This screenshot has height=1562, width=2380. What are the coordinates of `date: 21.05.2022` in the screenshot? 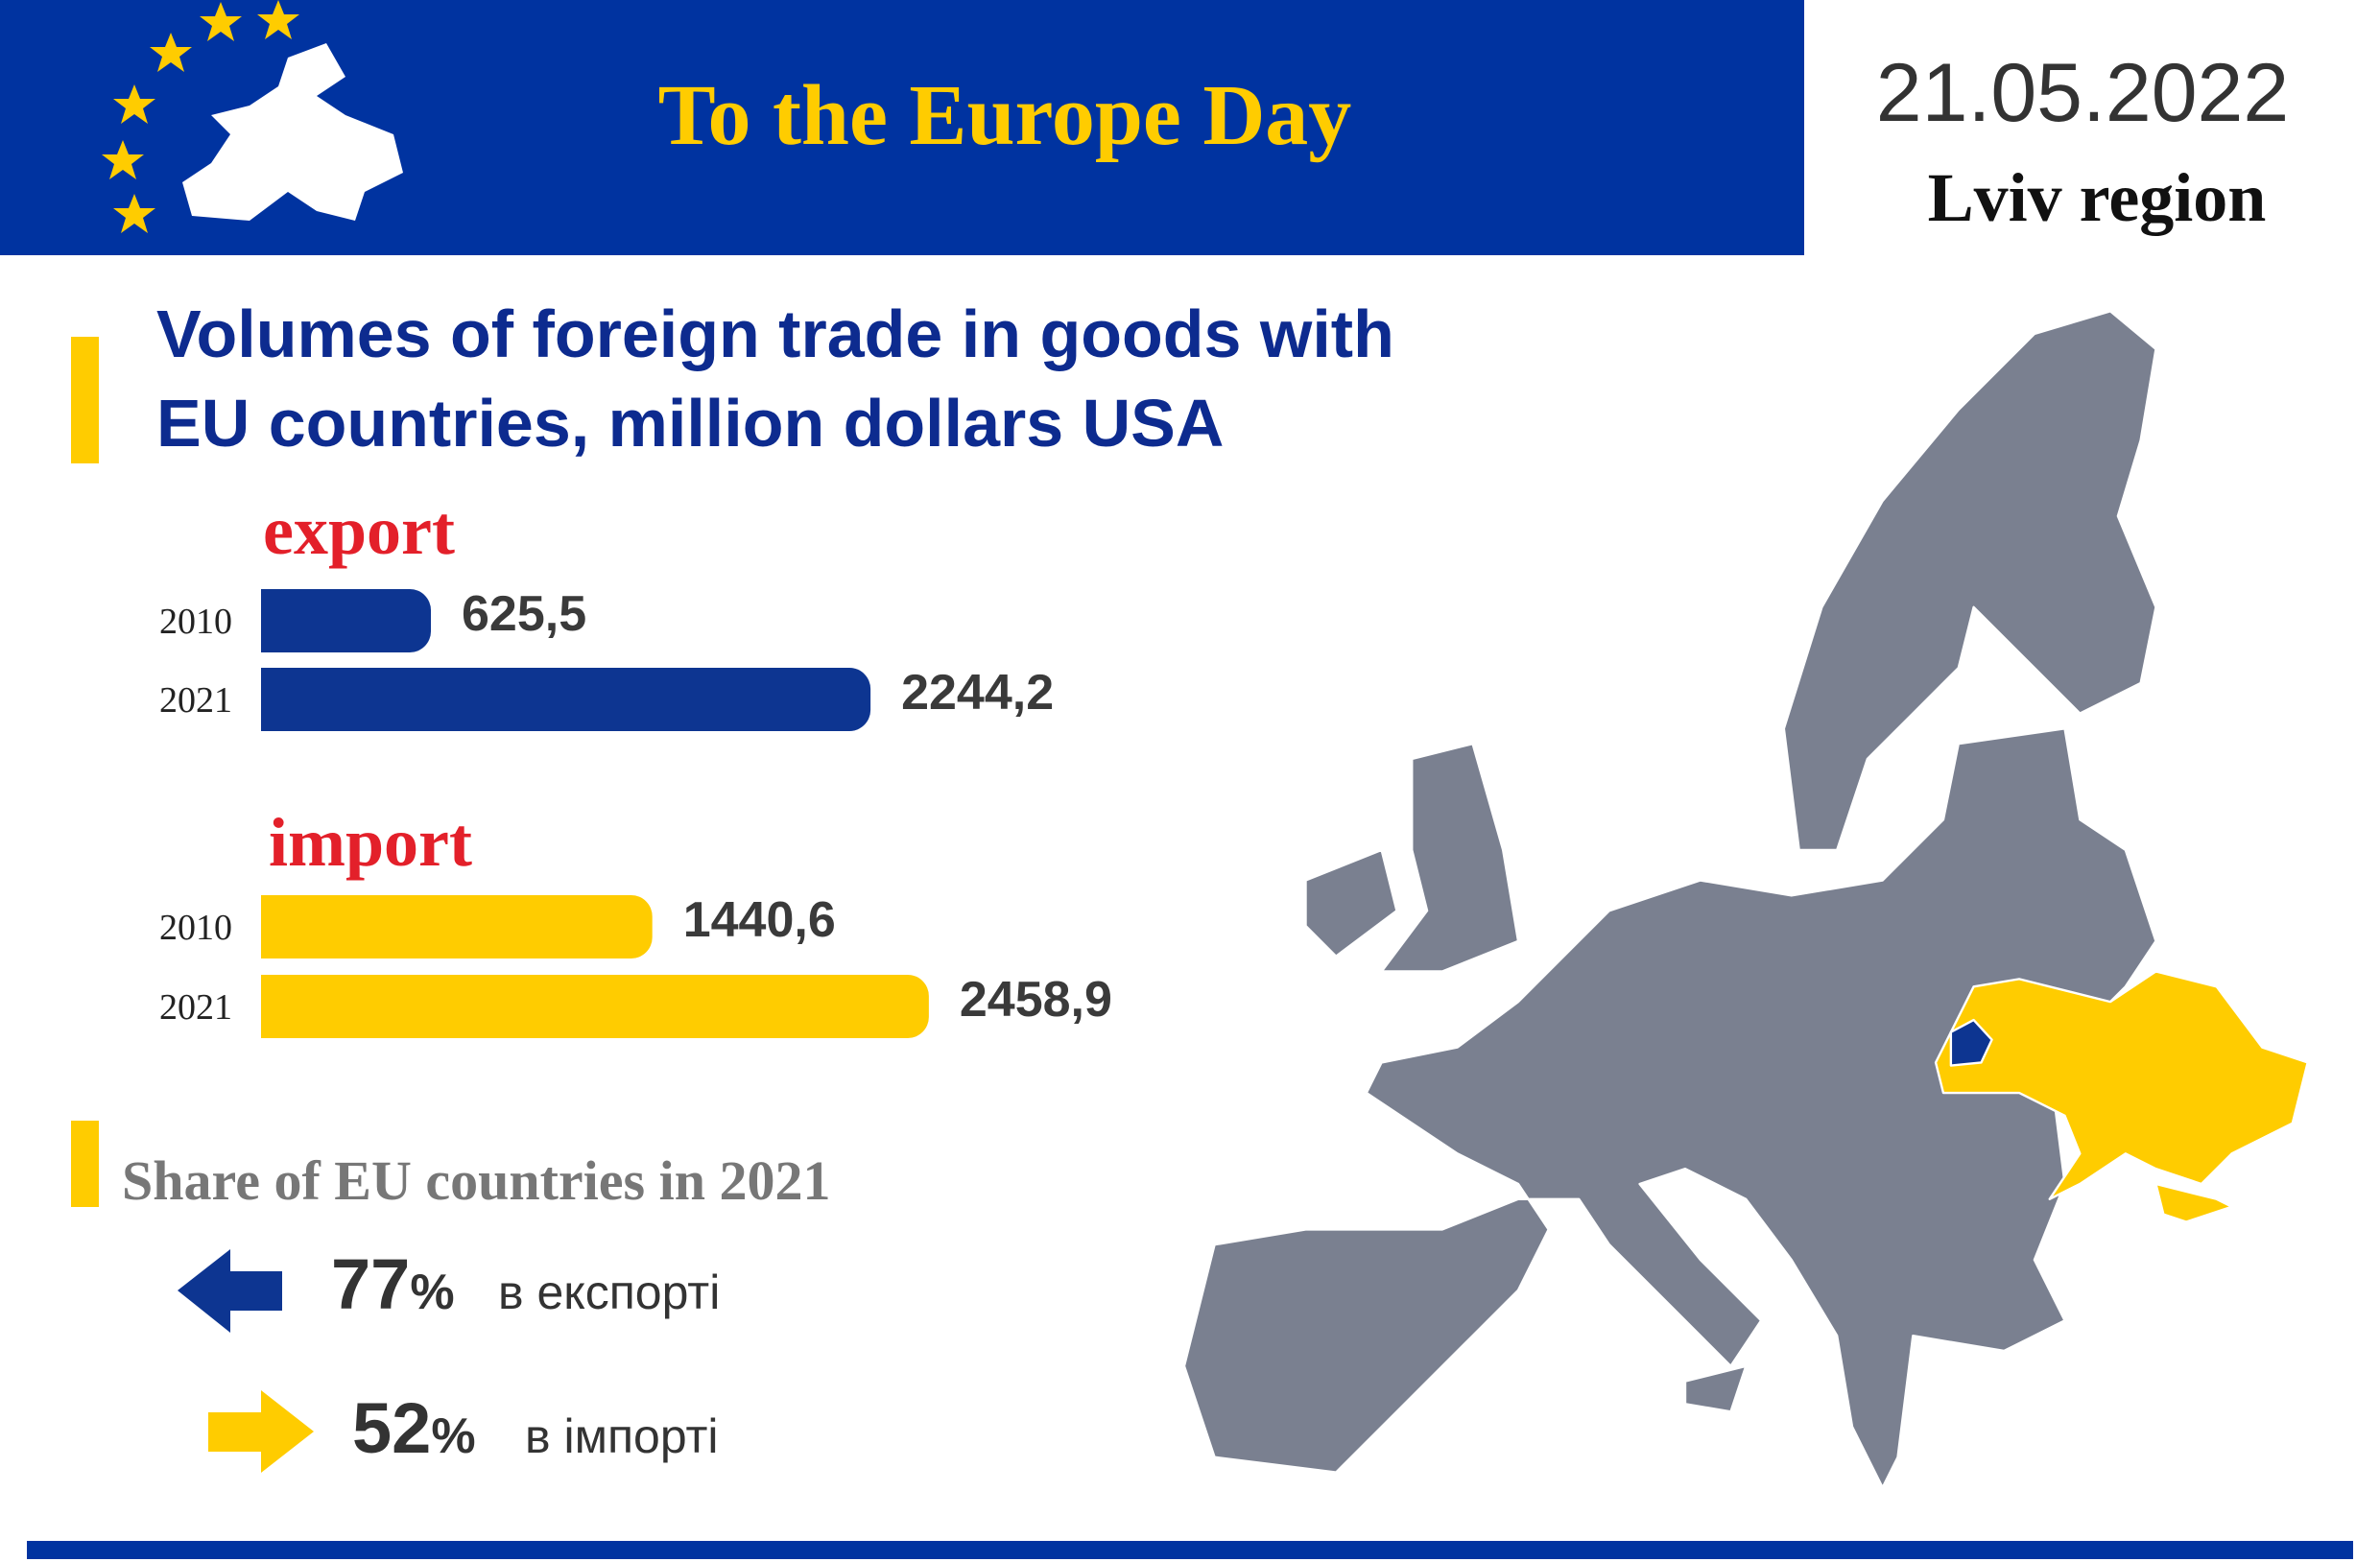 It's located at (2082, 93).